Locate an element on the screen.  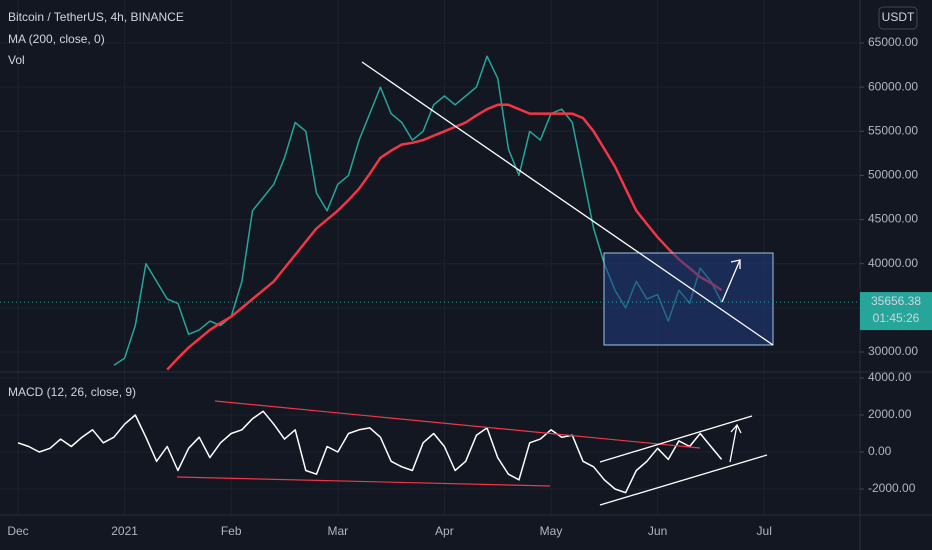
currency: USDT is located at coordinates (898, 17).